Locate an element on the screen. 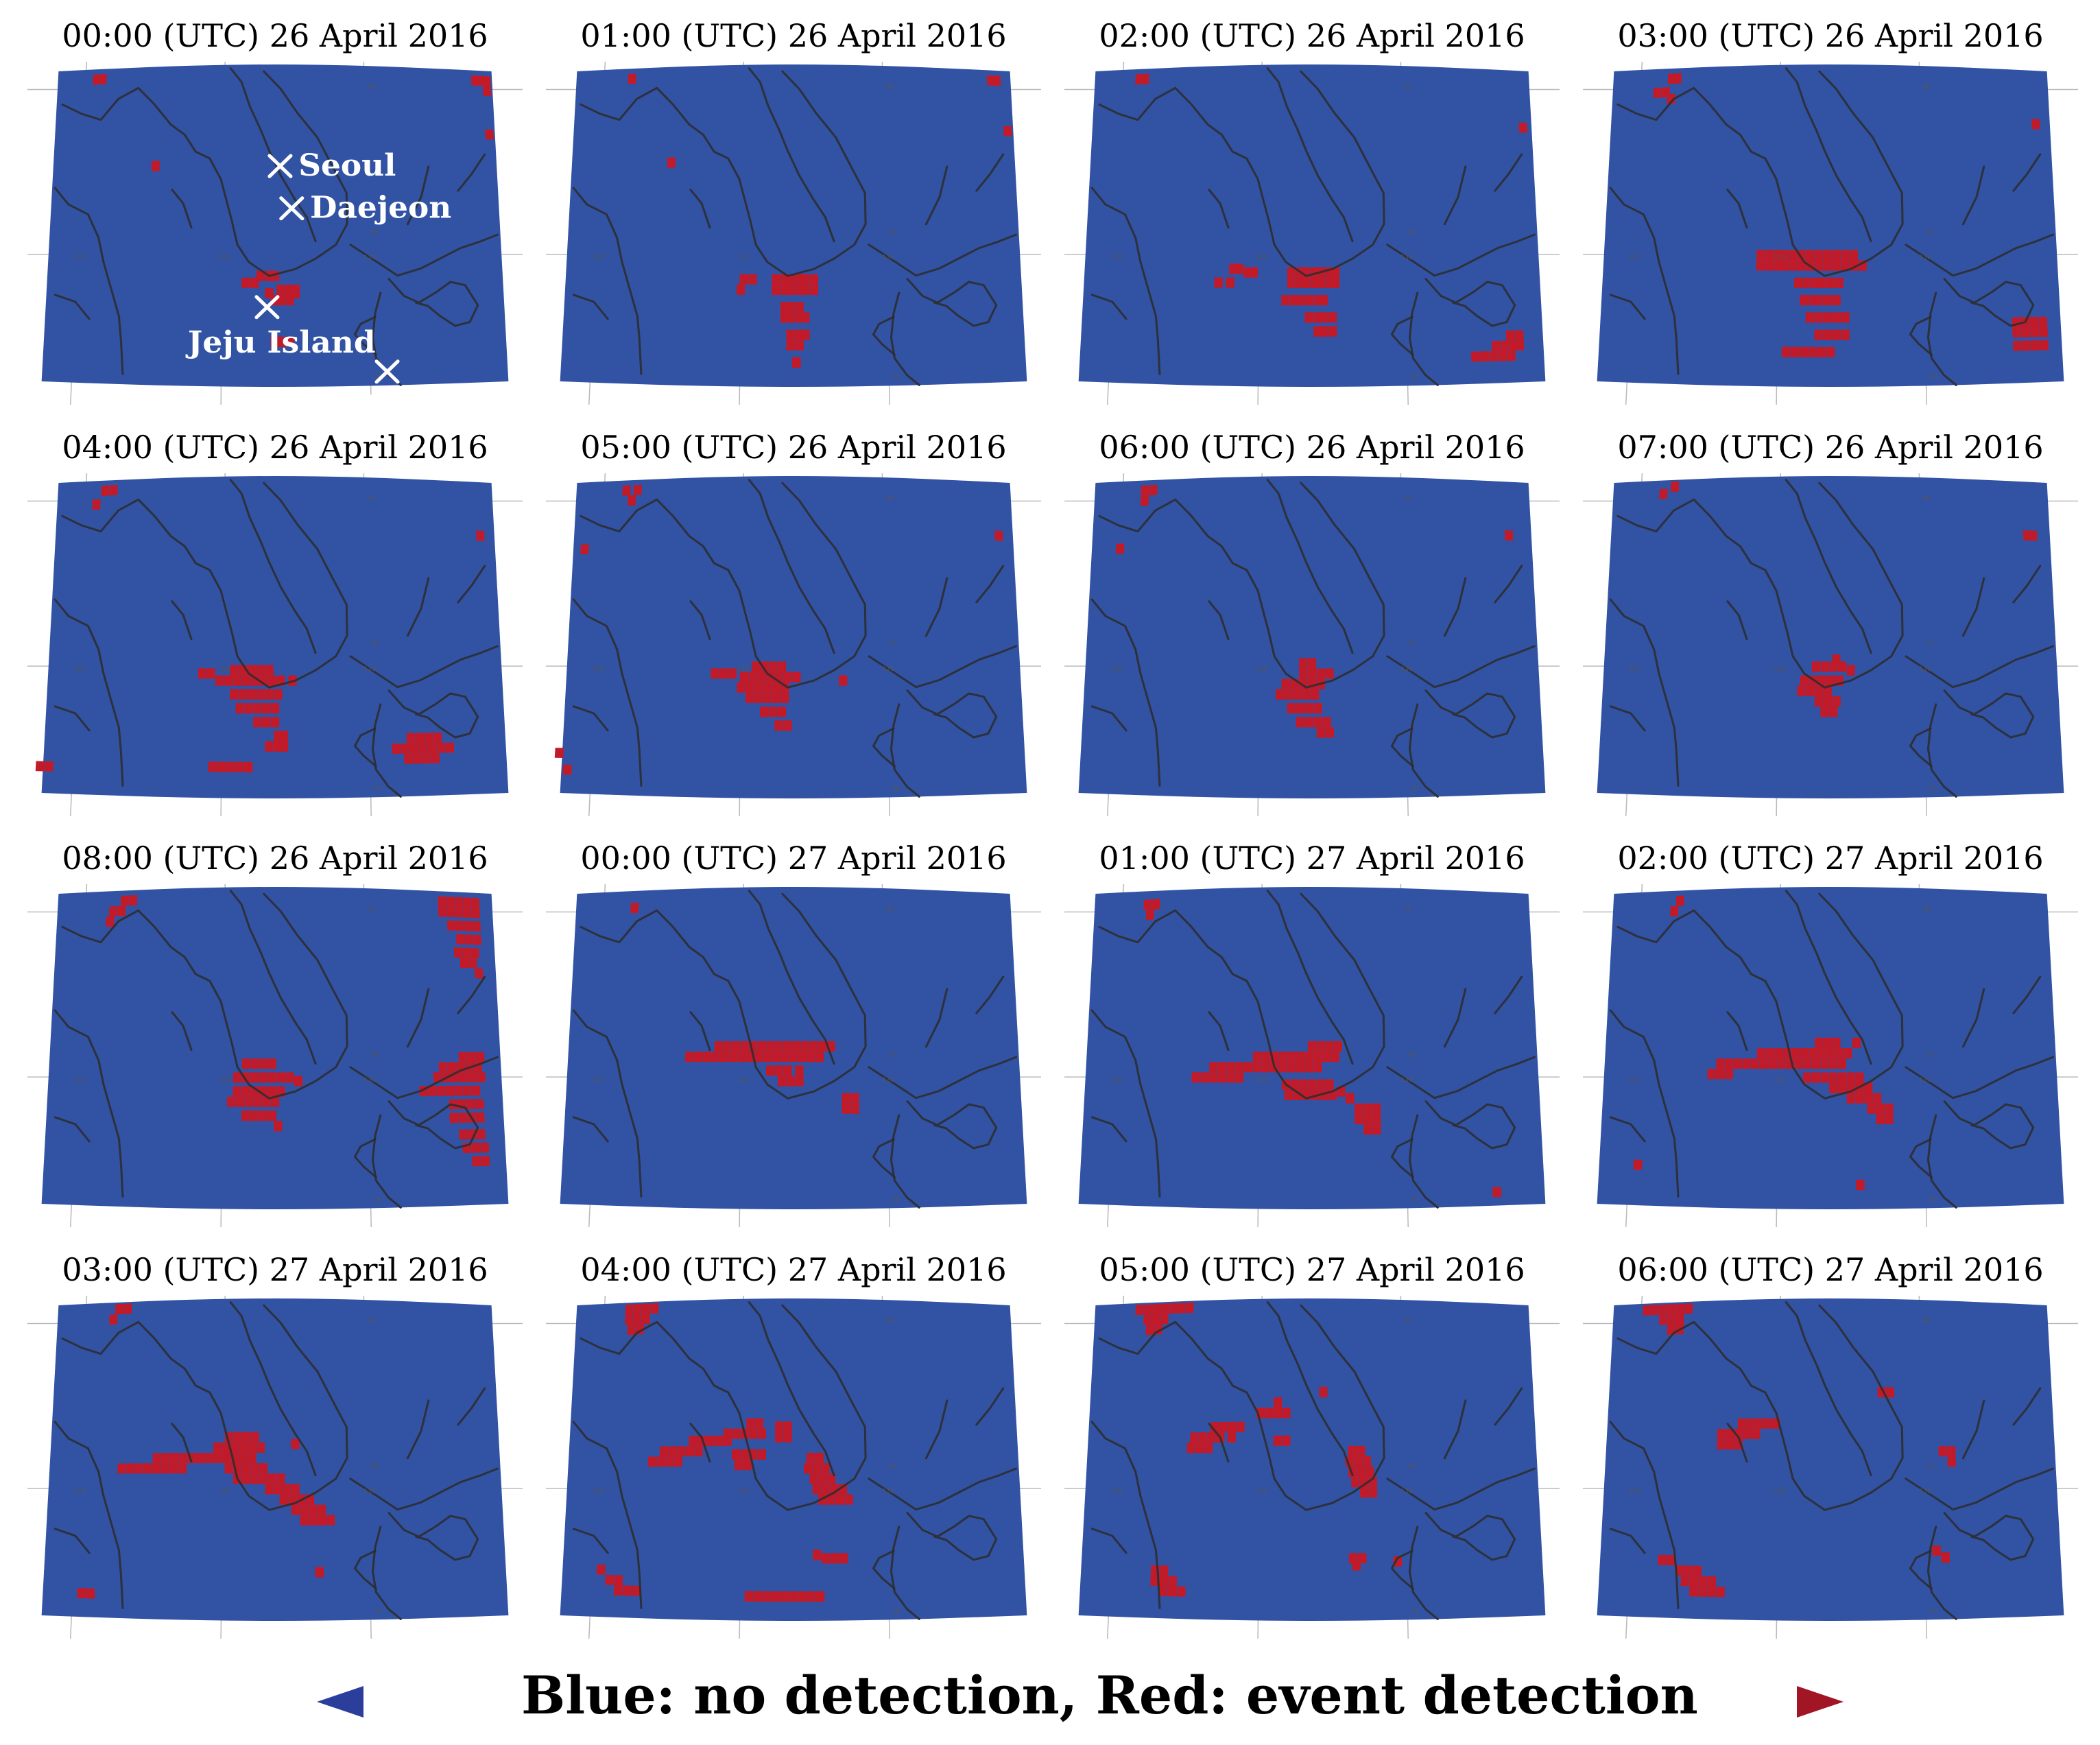 The image size is (2100, 1745). grid-label: 125 is located at coordinates (225, 669).